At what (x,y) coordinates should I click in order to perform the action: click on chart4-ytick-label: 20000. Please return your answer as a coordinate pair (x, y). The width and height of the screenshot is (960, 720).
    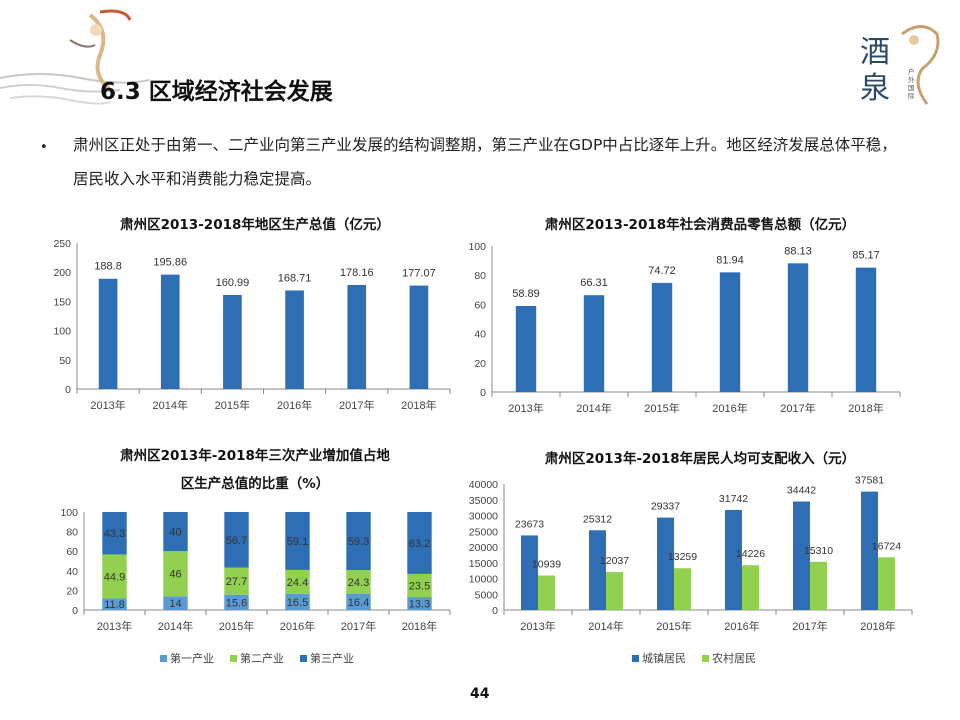
    Looking at the image, I should click on (483, 548).